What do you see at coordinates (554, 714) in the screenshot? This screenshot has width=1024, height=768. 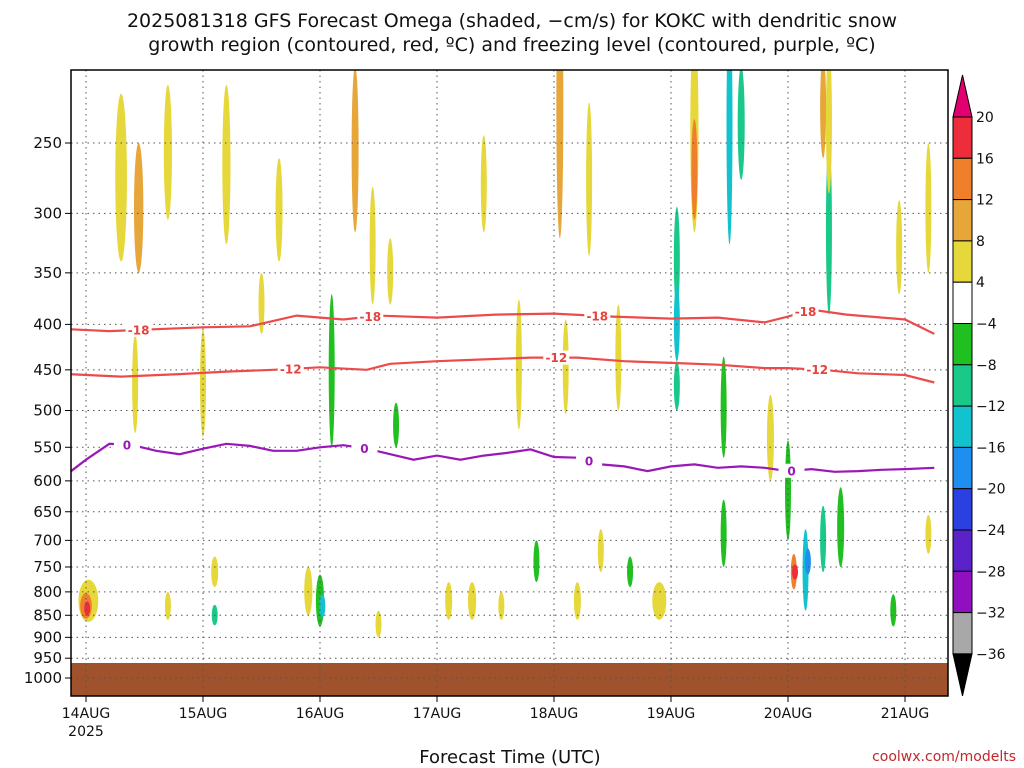 I see `x-tick-label: 18AUG` at bounding box center [554, 714].